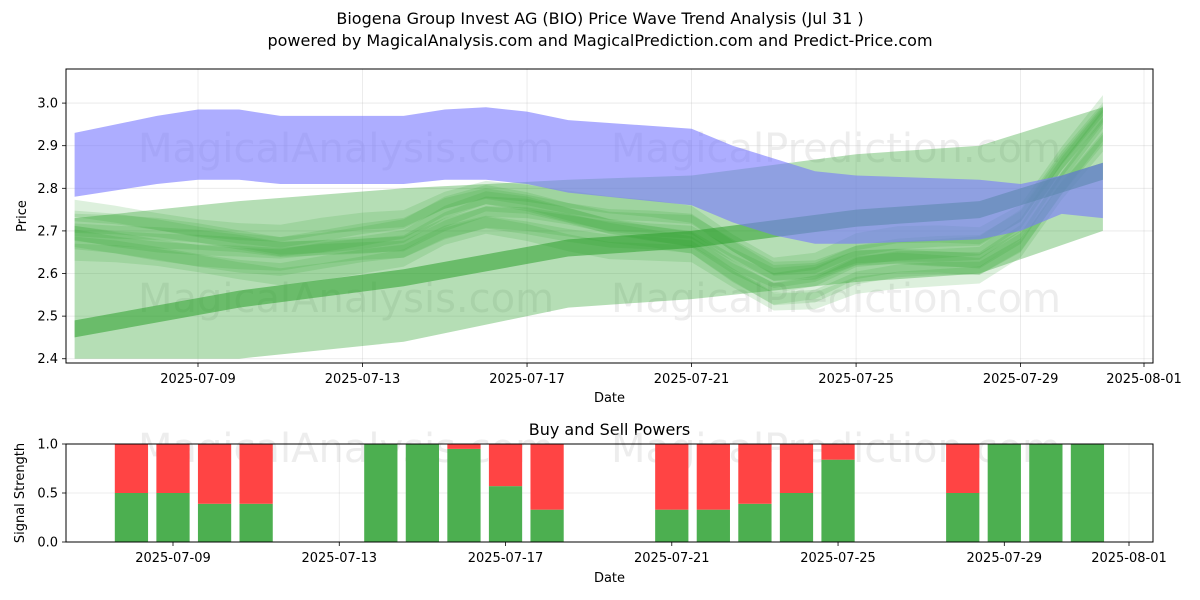  What do you see at coordinates (856, 379) in the screenshot?
I see `price-x-tick-label: 2025-07-25` at bounding box center [856, 379].